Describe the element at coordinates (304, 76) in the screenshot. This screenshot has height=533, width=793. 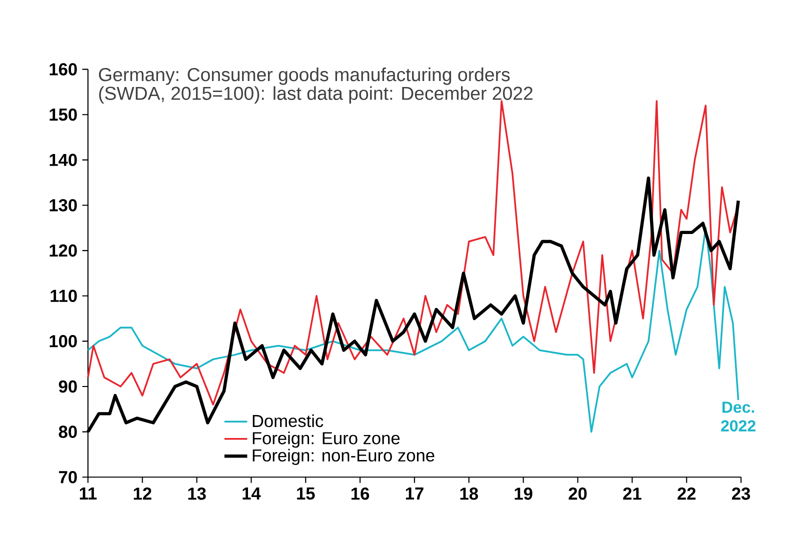
I see `chart-title: Germany: Consumer goods manufacturing orders` at that location.